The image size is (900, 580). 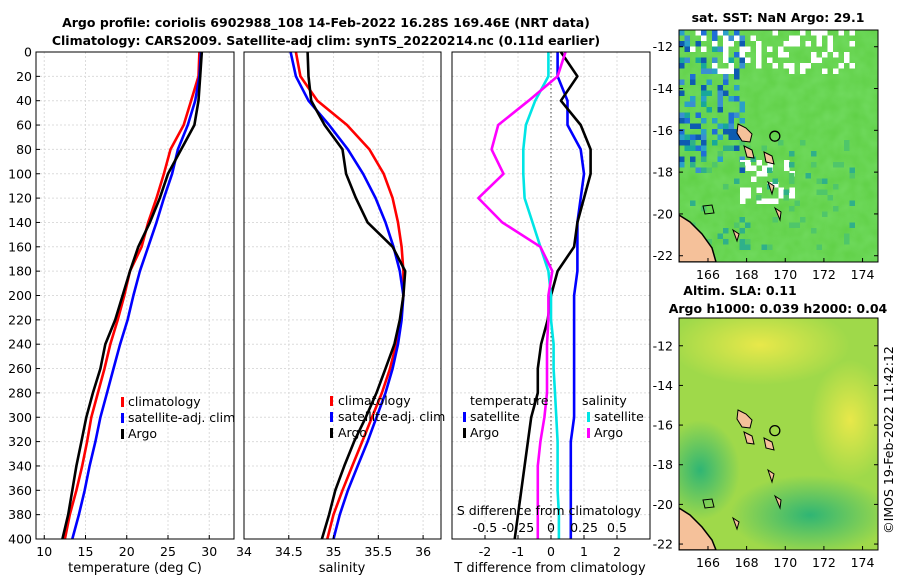 I want to click on x-tick-label: 34, so click(x=244, y=551).